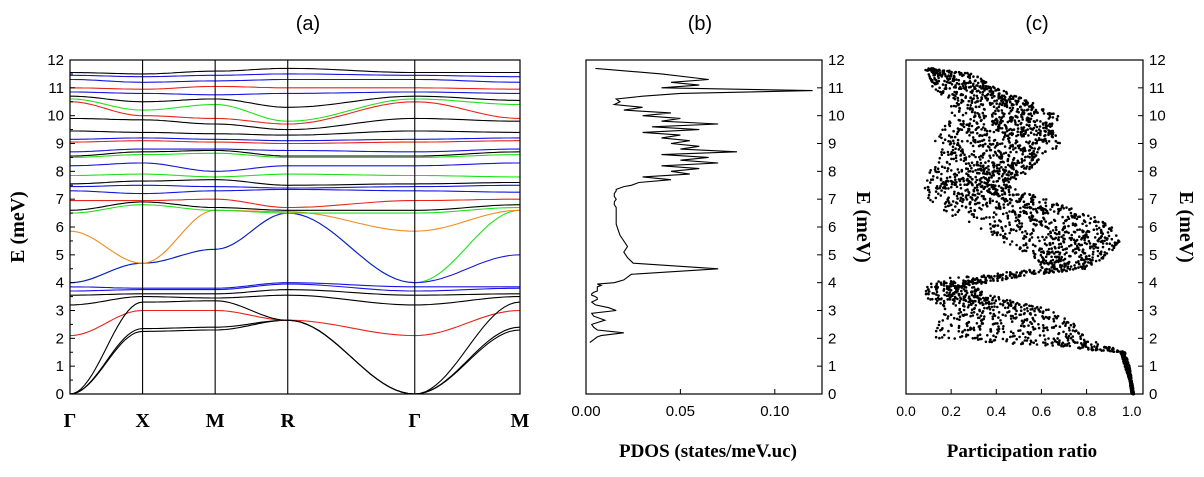 The image size is (1204, 477). What do you see at coordinates (295, 236) in the screenshot?
I see `band-line-orange` at bounding box center [295, 236].